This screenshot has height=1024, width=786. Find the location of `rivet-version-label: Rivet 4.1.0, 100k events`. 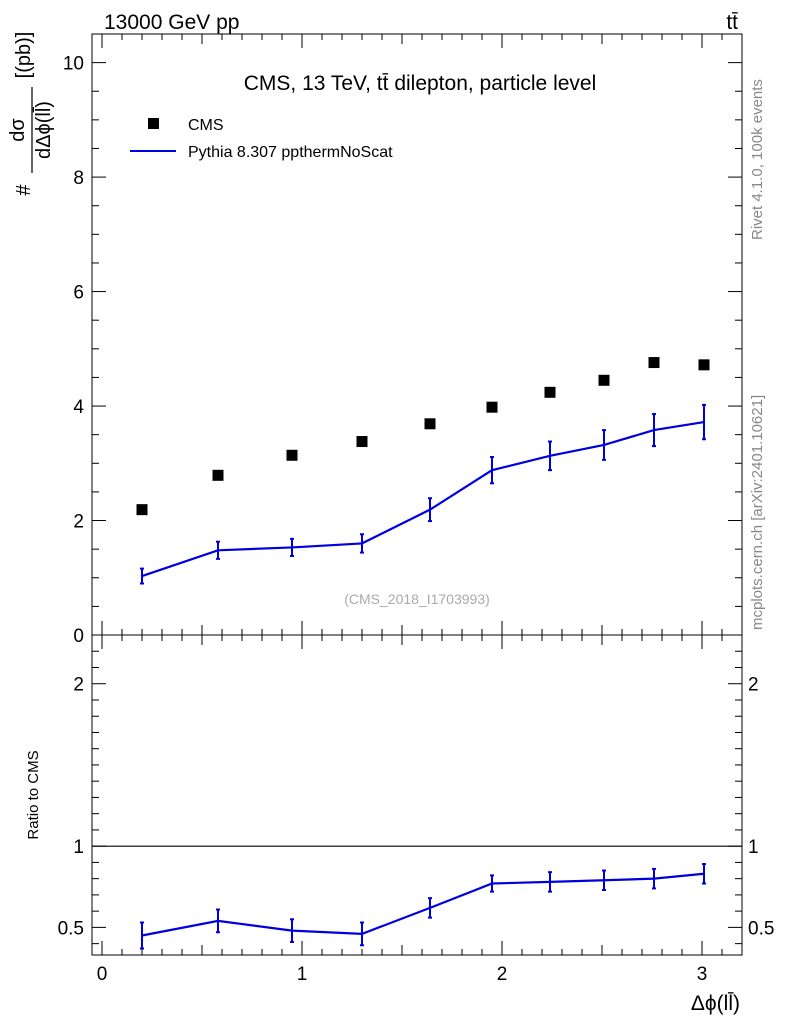

rivet-version-label: Rivet 4.1.0, 100k events is located at coordinates (757, 159).